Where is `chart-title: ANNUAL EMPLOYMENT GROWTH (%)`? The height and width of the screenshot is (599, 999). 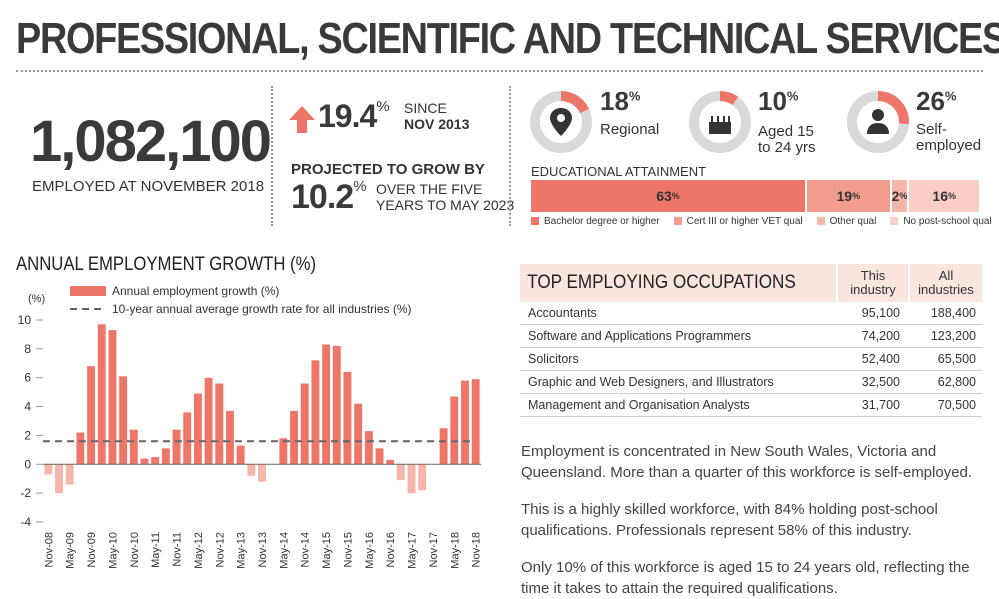 chart-title: ANNUAL EMPLOYMENT GROWTH (%) is located at coordinates (166, 265).